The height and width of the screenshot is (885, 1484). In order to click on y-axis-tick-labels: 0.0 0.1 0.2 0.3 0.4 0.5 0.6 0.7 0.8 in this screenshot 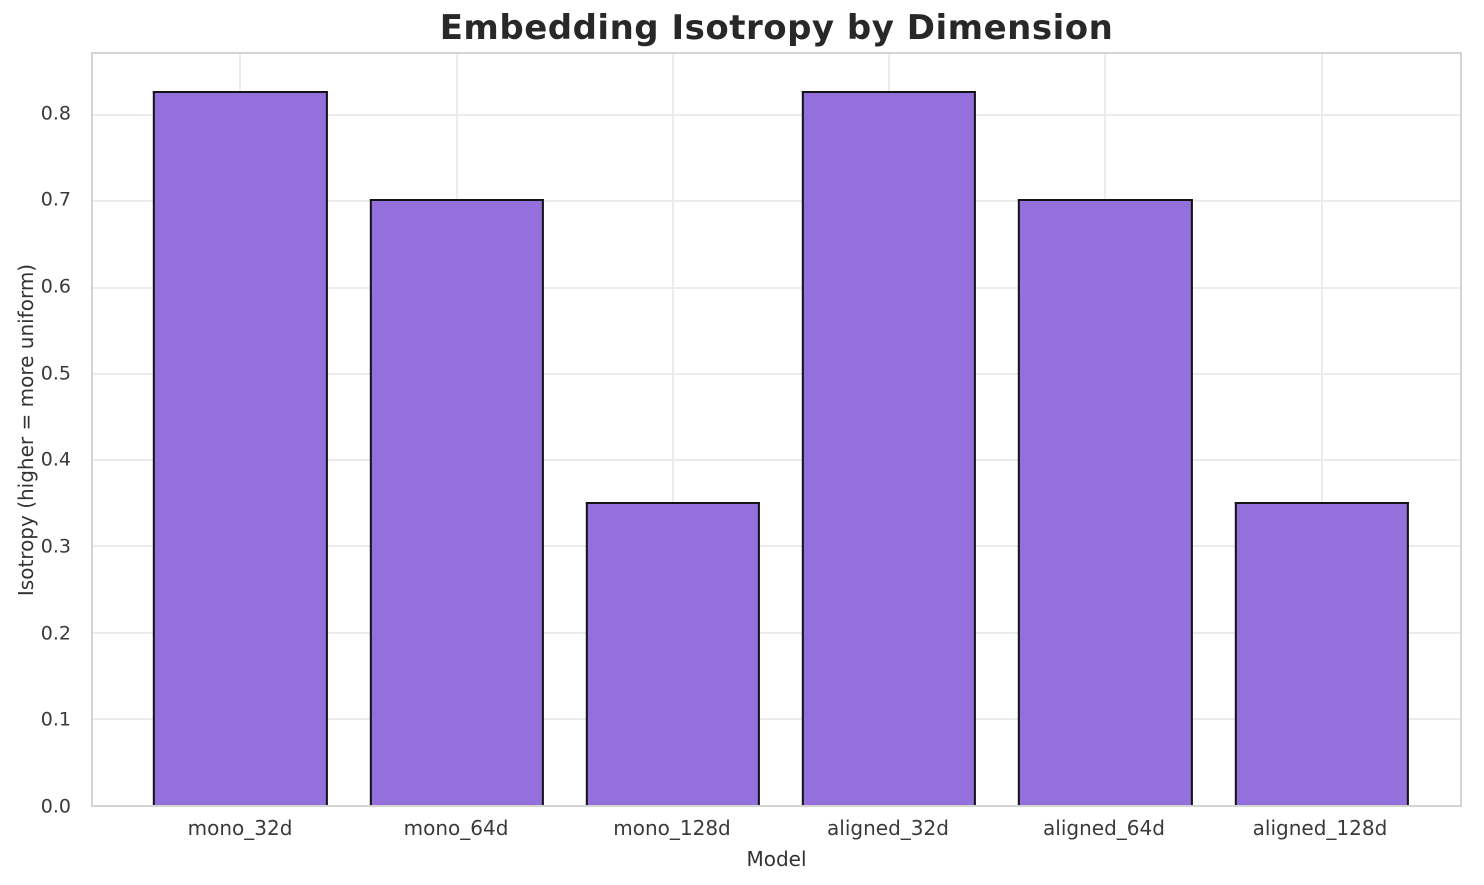, I will do `click(40, 434)`.